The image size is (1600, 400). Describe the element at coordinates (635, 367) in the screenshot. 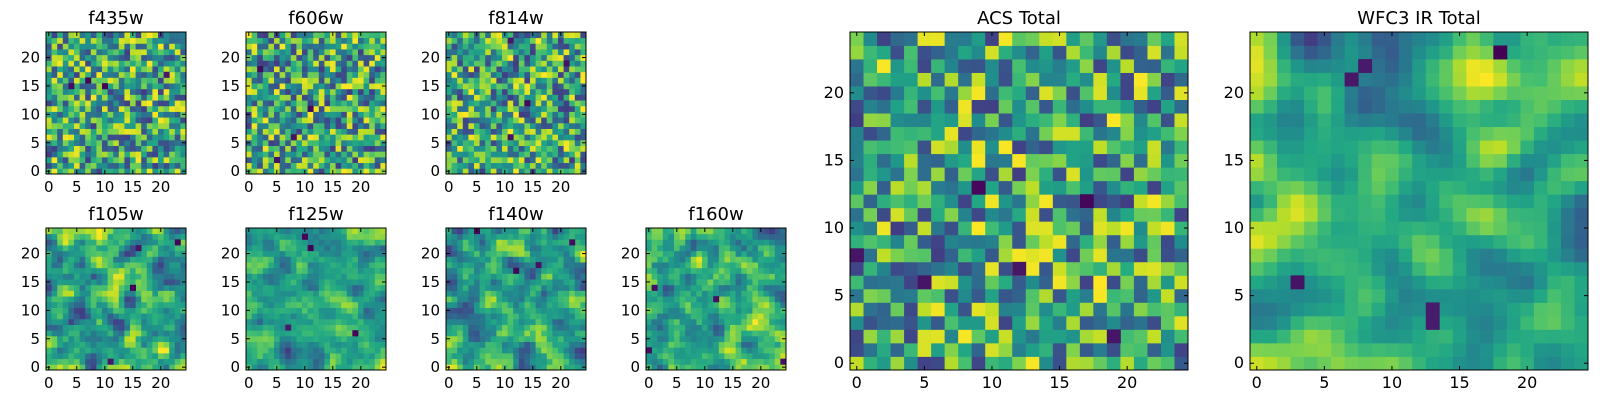

I see `y-tick-label: 0` at that location.